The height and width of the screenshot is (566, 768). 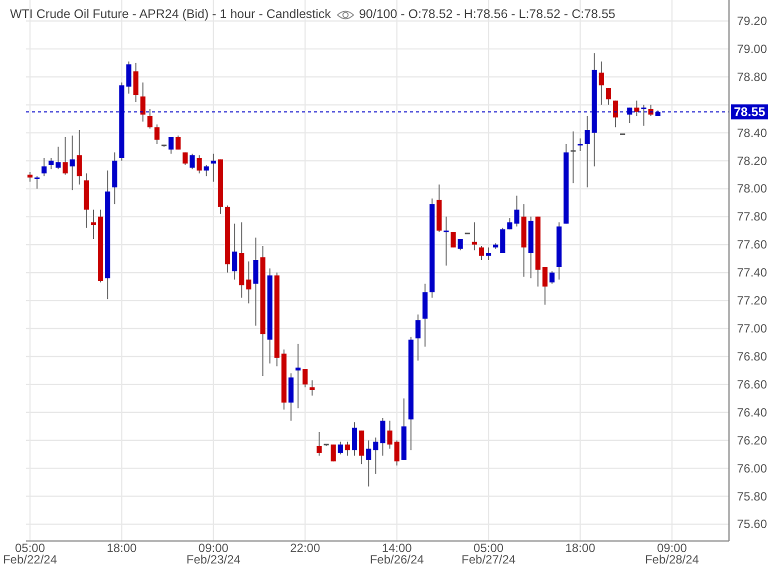 What do you see at coordinates (672, 553) in the screenshot?
I see `x-tick-label: 09:00 Feb/28/24` at bounding box center [672, 553].